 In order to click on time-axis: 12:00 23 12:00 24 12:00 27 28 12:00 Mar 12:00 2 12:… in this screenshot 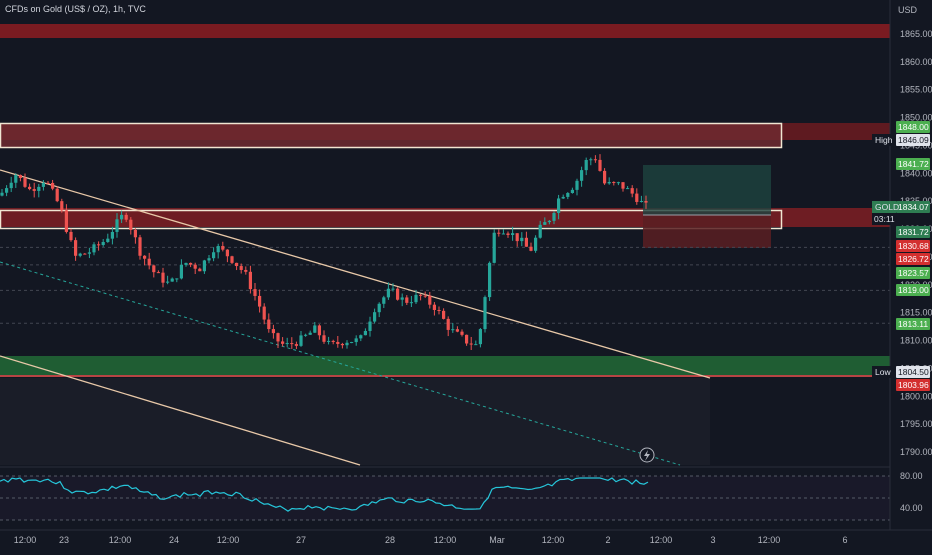, I will do `click(431, 540)`.